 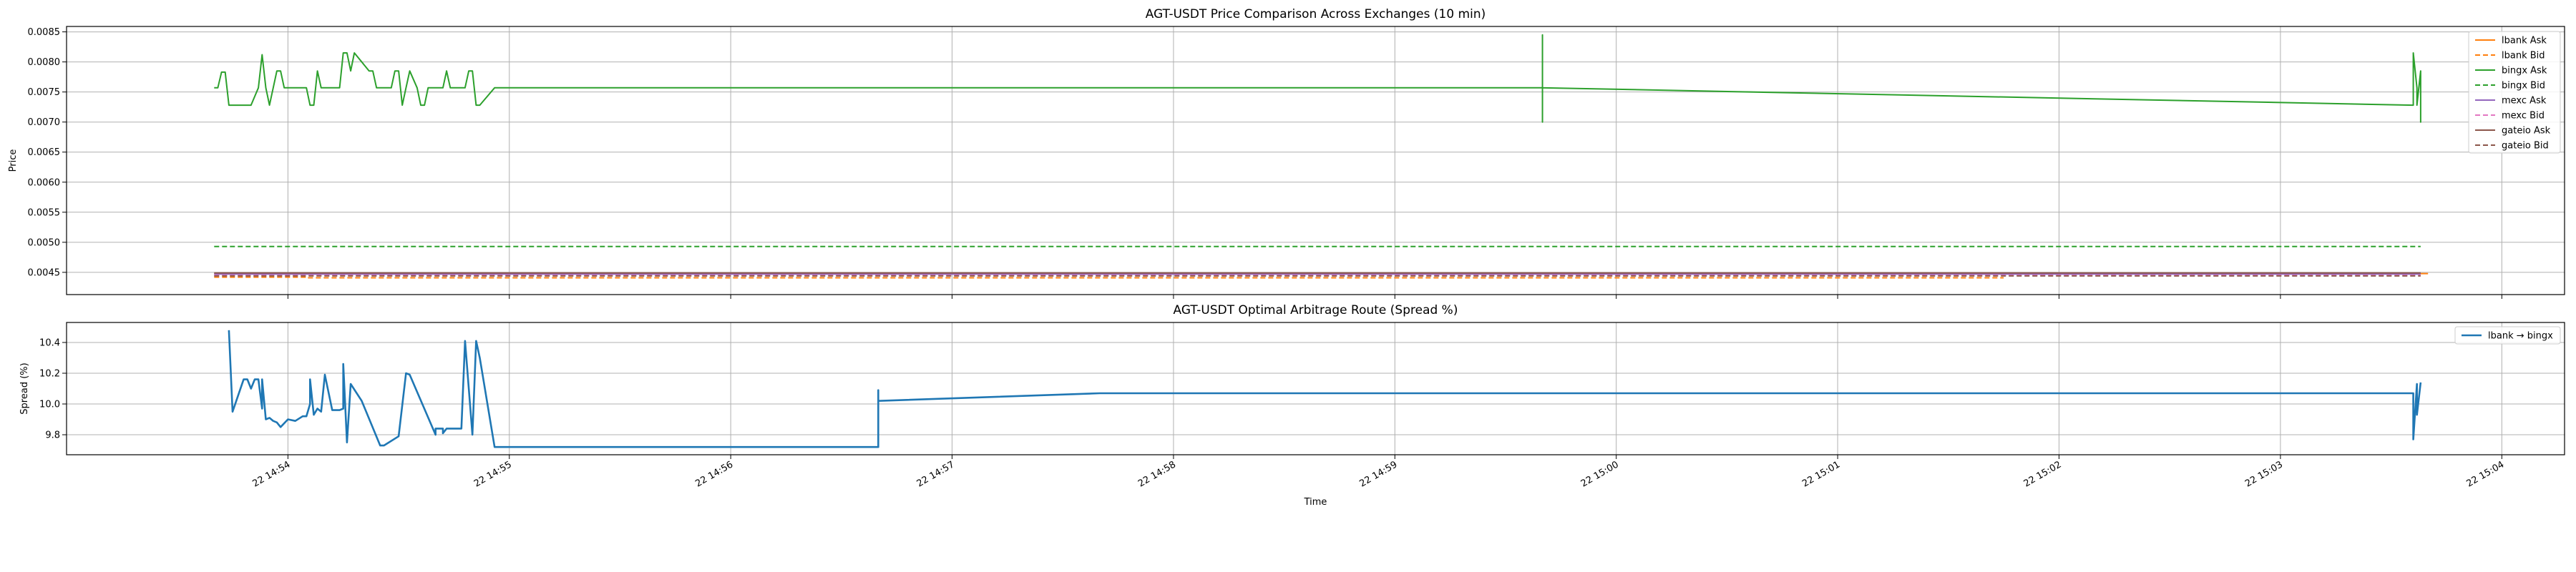 What do you see at coordinates (2523, 56) in the screenshot?
I see `legend-entry: lbank Bid` at bounding box center [2523, 56].